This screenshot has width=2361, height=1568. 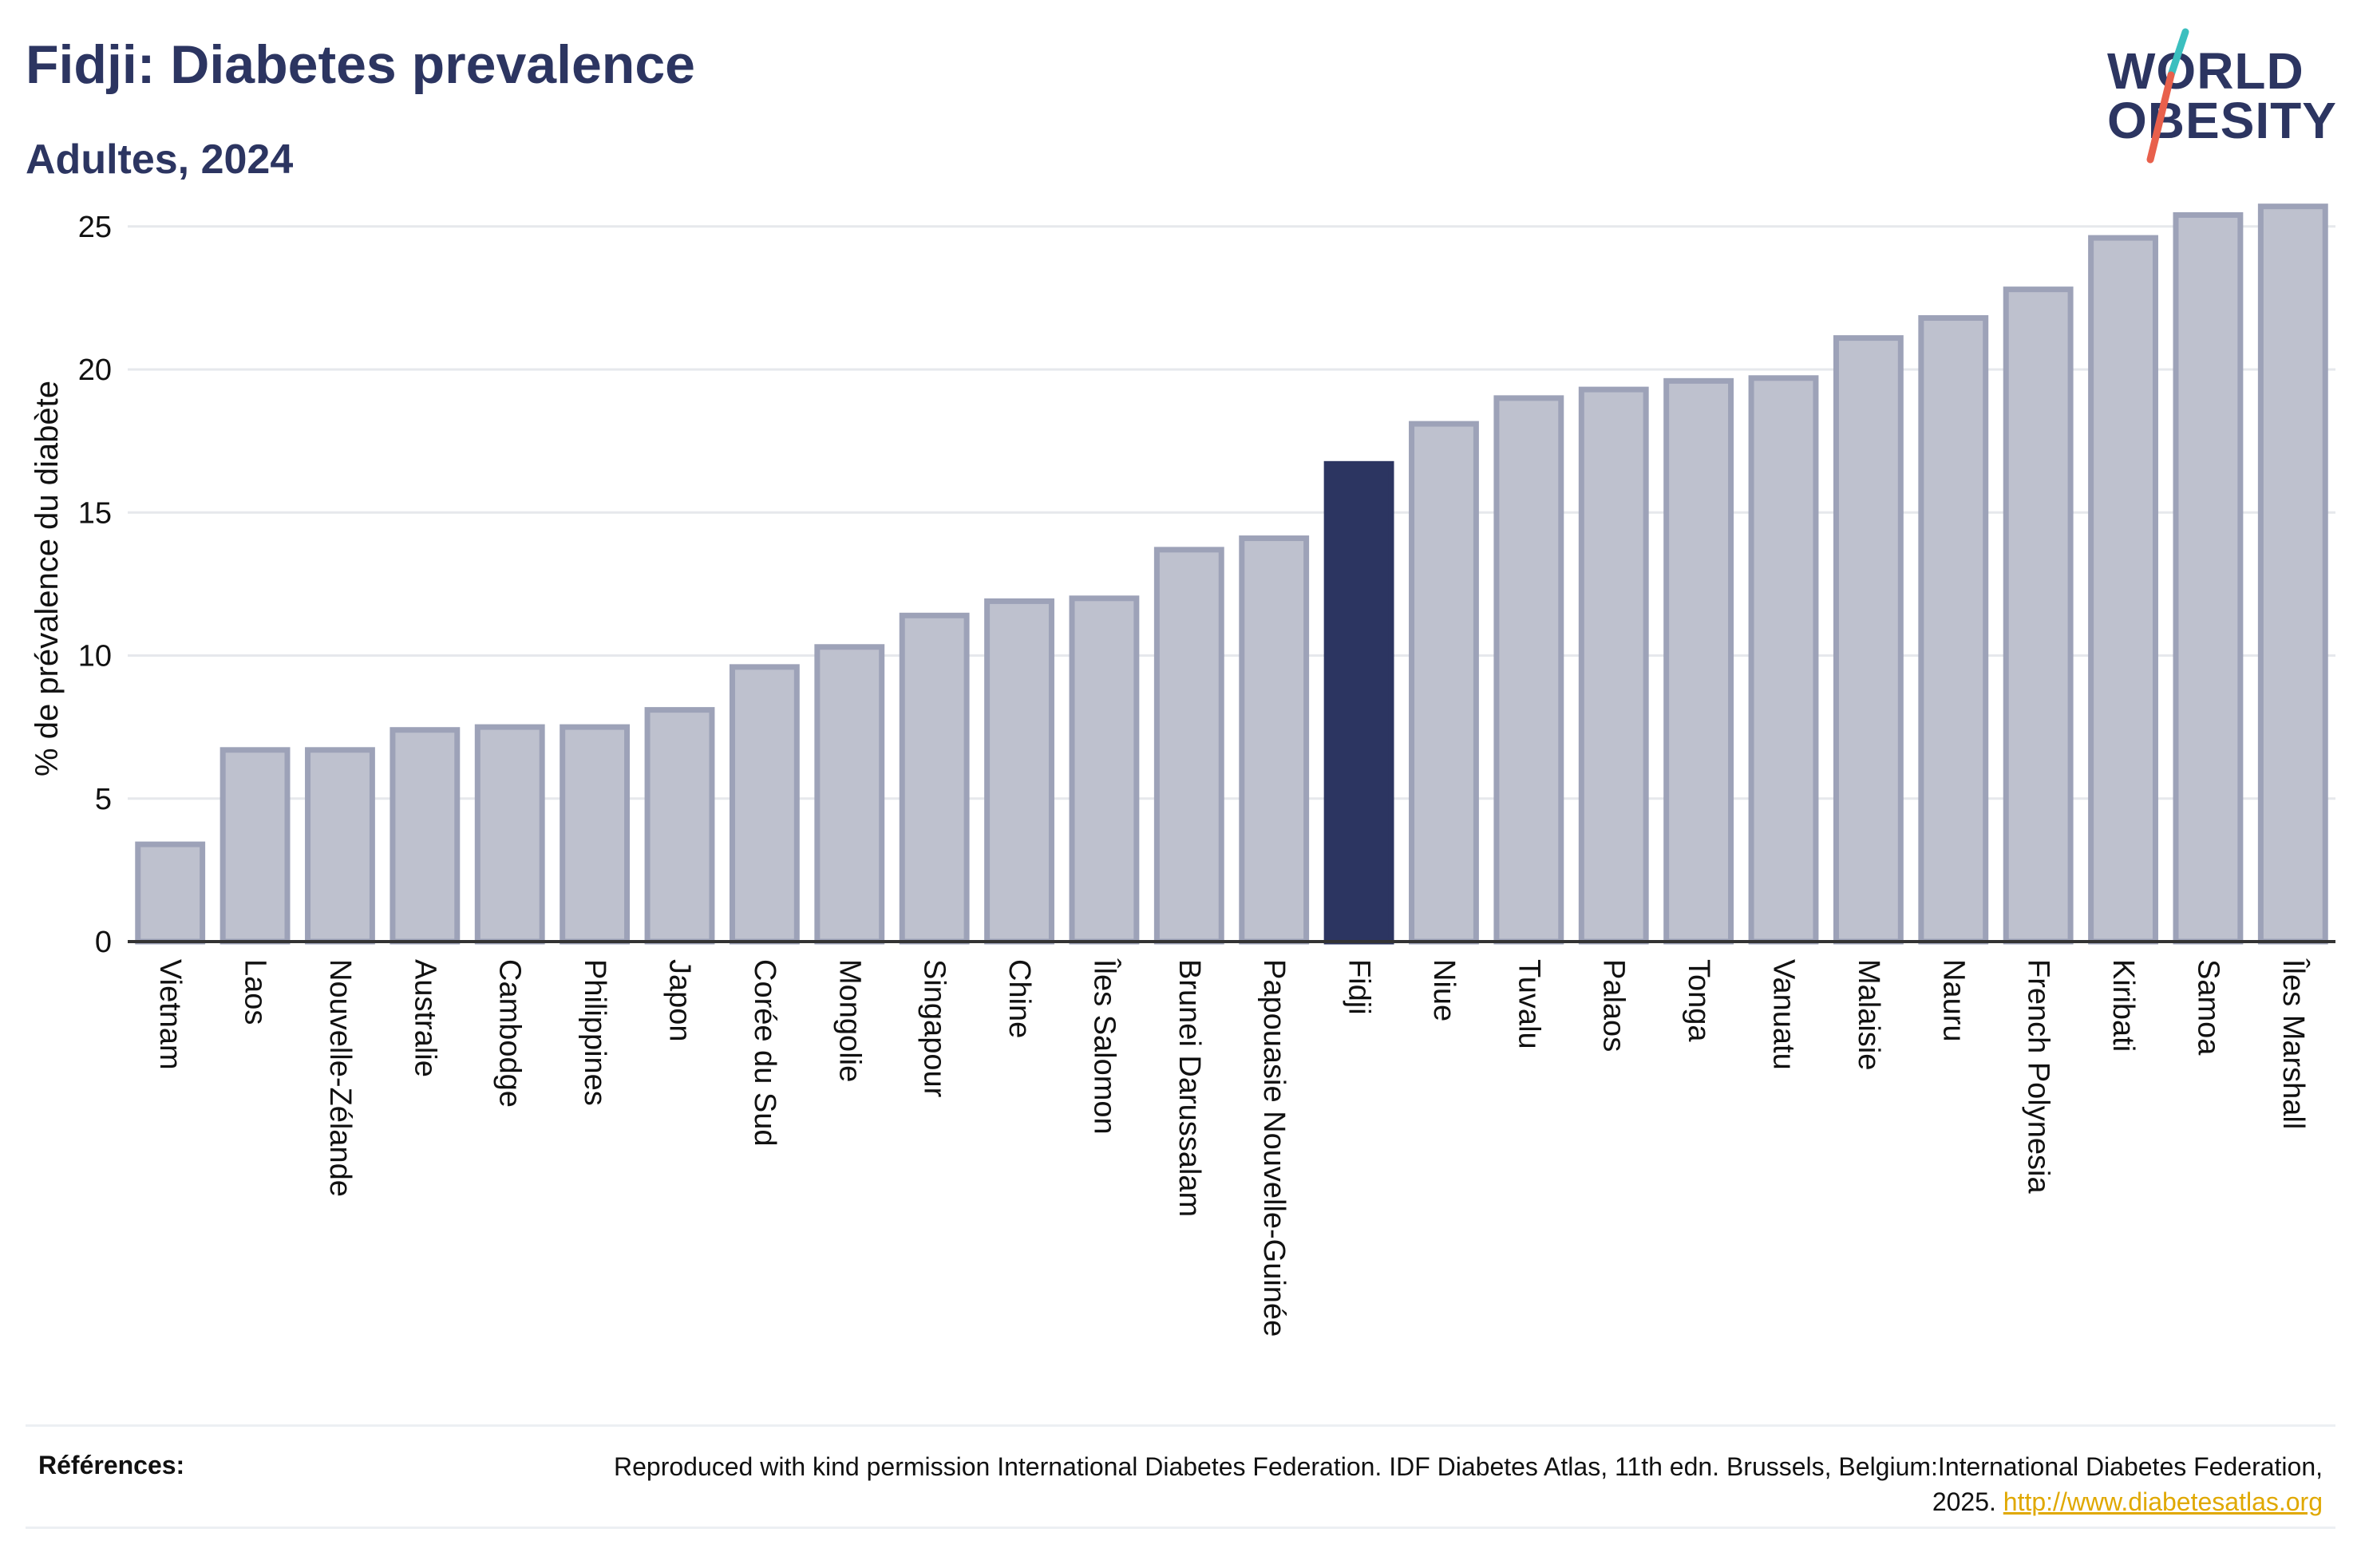 I want to click on x-tick-label: Philippines, so click(x=594, y=1032).